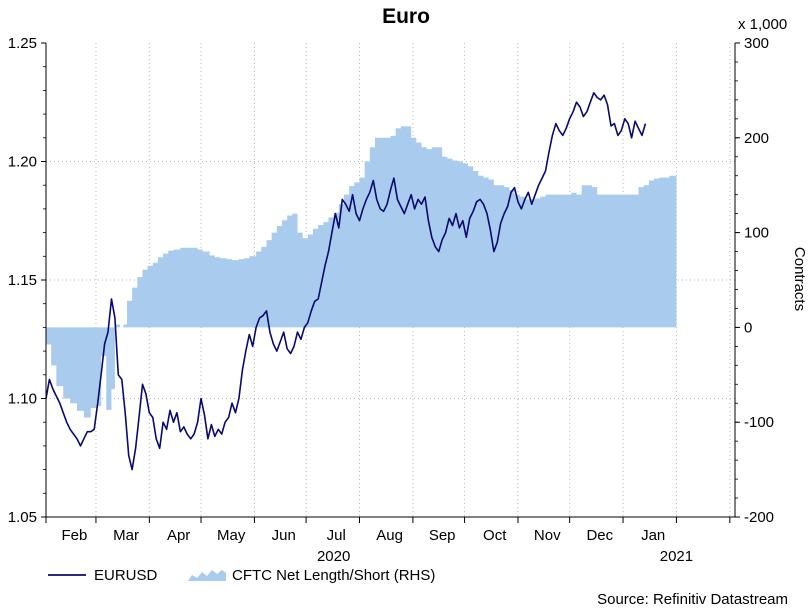 This screenshot has height=609, width=812. What do you see at coordinates (754, 280) in the screenshot?
I see `right-axis-ticks: -200 -100 0 100 200 300` at bounding box center [754, 280].